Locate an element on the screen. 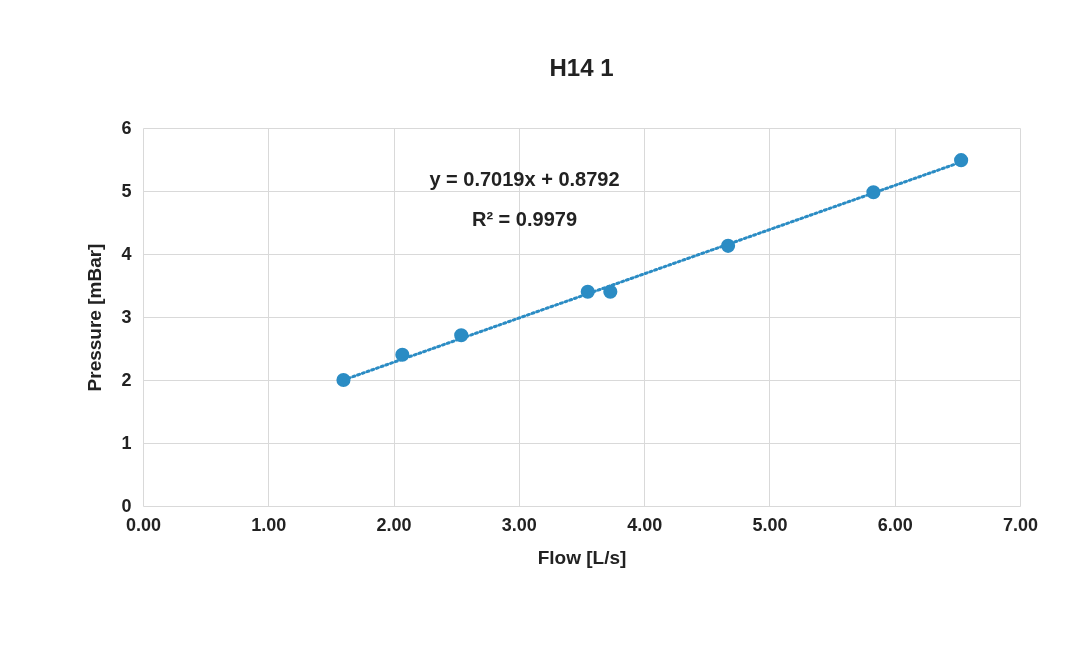  x-tick-label: 3.00 is located at coordinates (519, 524).